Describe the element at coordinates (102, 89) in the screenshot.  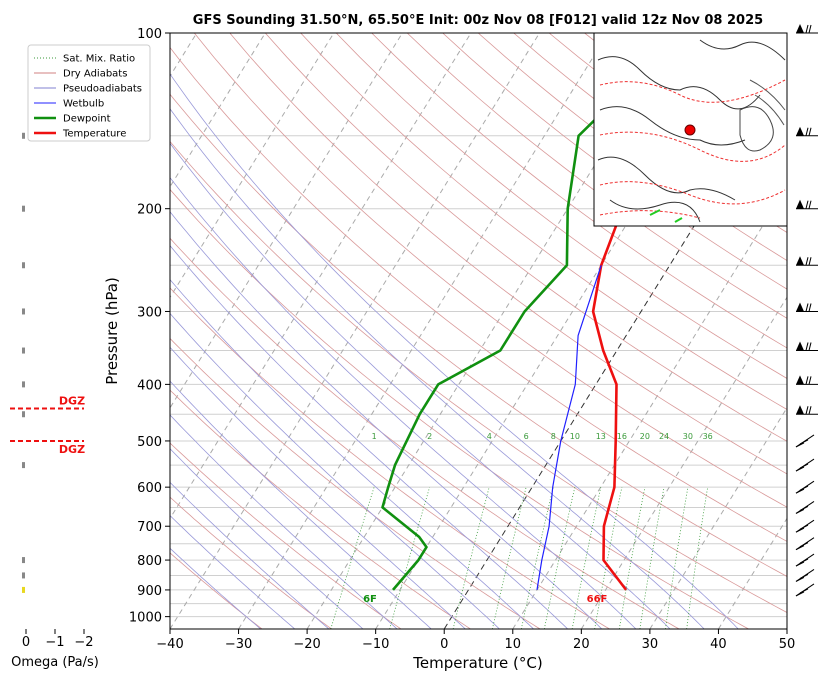
I see `legend-entry-label: Pseudoadiabats` at that location.